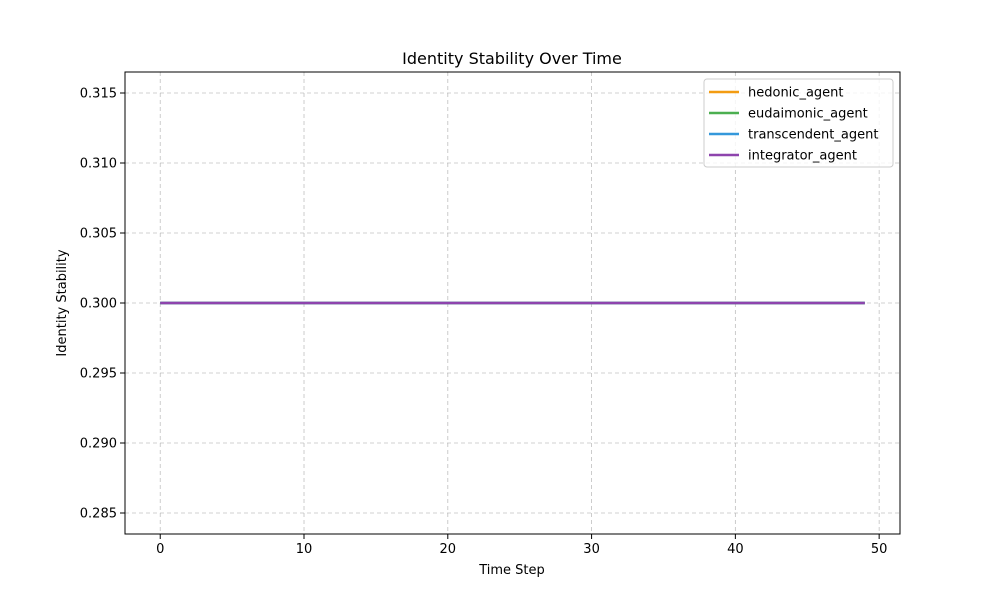 The image size is (1000, 600). Describe the element at coordinates (98, 234) in the screenshot. I see `y-tick-label: 0.305` at that location.